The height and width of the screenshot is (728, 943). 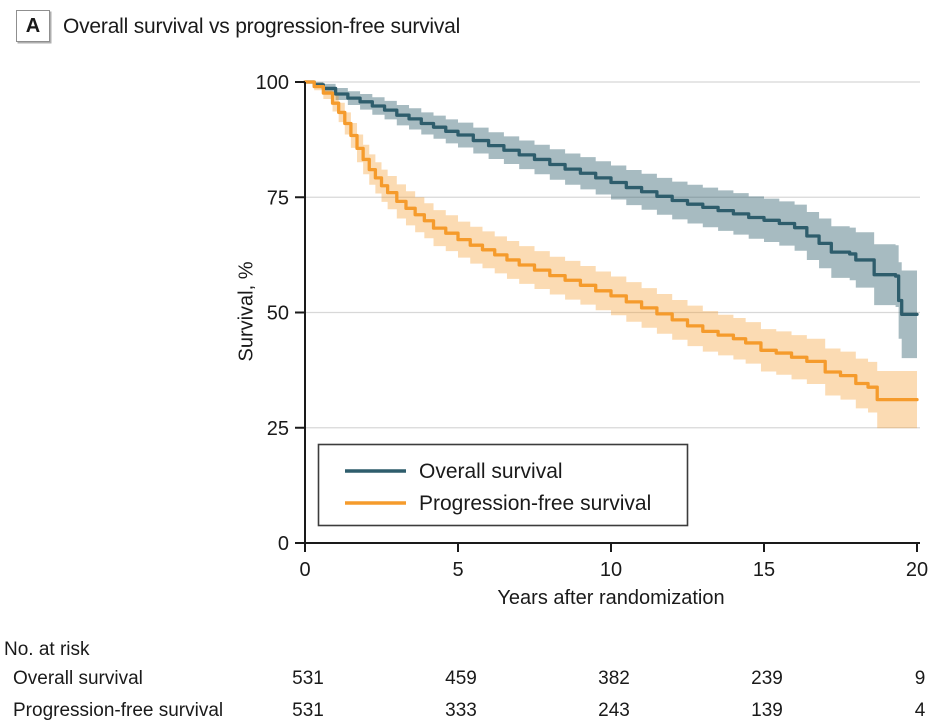 What do you see at coordinates (767, 710) in the screenshot?
I see `risk-count: 139` at bounding box center [767, 710].